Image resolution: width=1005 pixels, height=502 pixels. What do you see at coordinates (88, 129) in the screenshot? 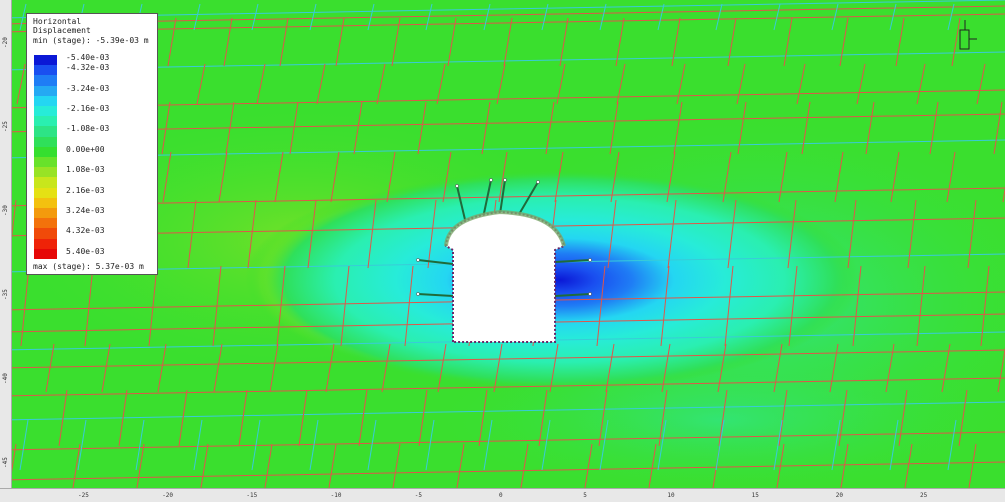
I see `legend-level-label: -1.08e-03` at bounding box center [88, 129].